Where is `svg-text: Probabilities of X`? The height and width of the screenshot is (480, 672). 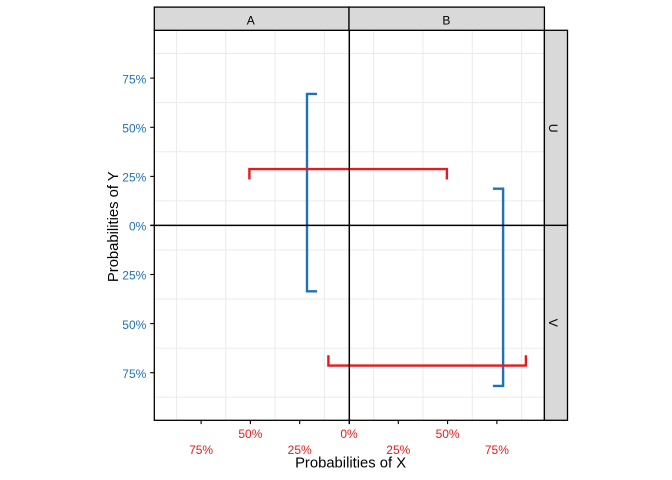
svg-text: Probabilities of X is located at coordinates (350, 463).